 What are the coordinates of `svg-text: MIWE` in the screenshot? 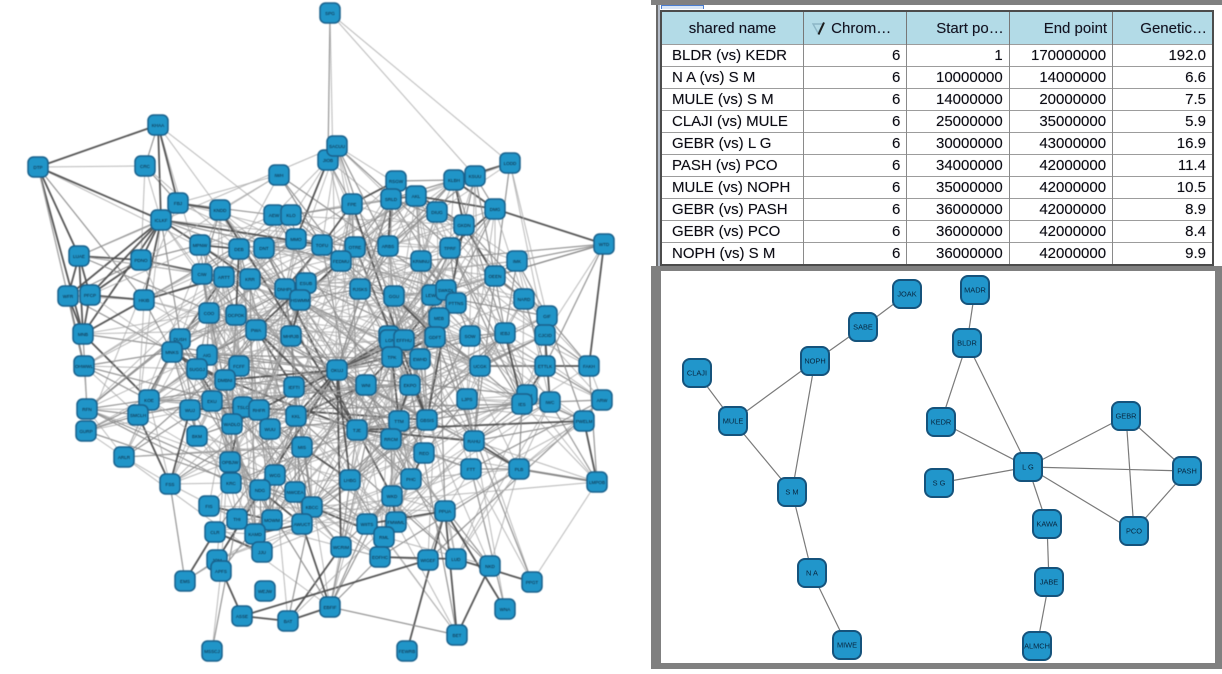 It's located at (847, 645).